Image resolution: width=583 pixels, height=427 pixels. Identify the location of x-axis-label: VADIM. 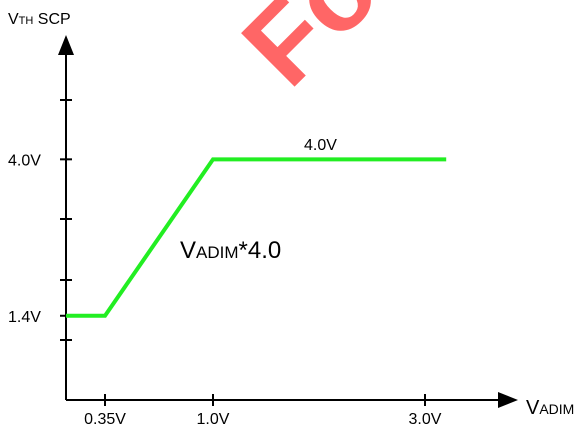
(550, 408).